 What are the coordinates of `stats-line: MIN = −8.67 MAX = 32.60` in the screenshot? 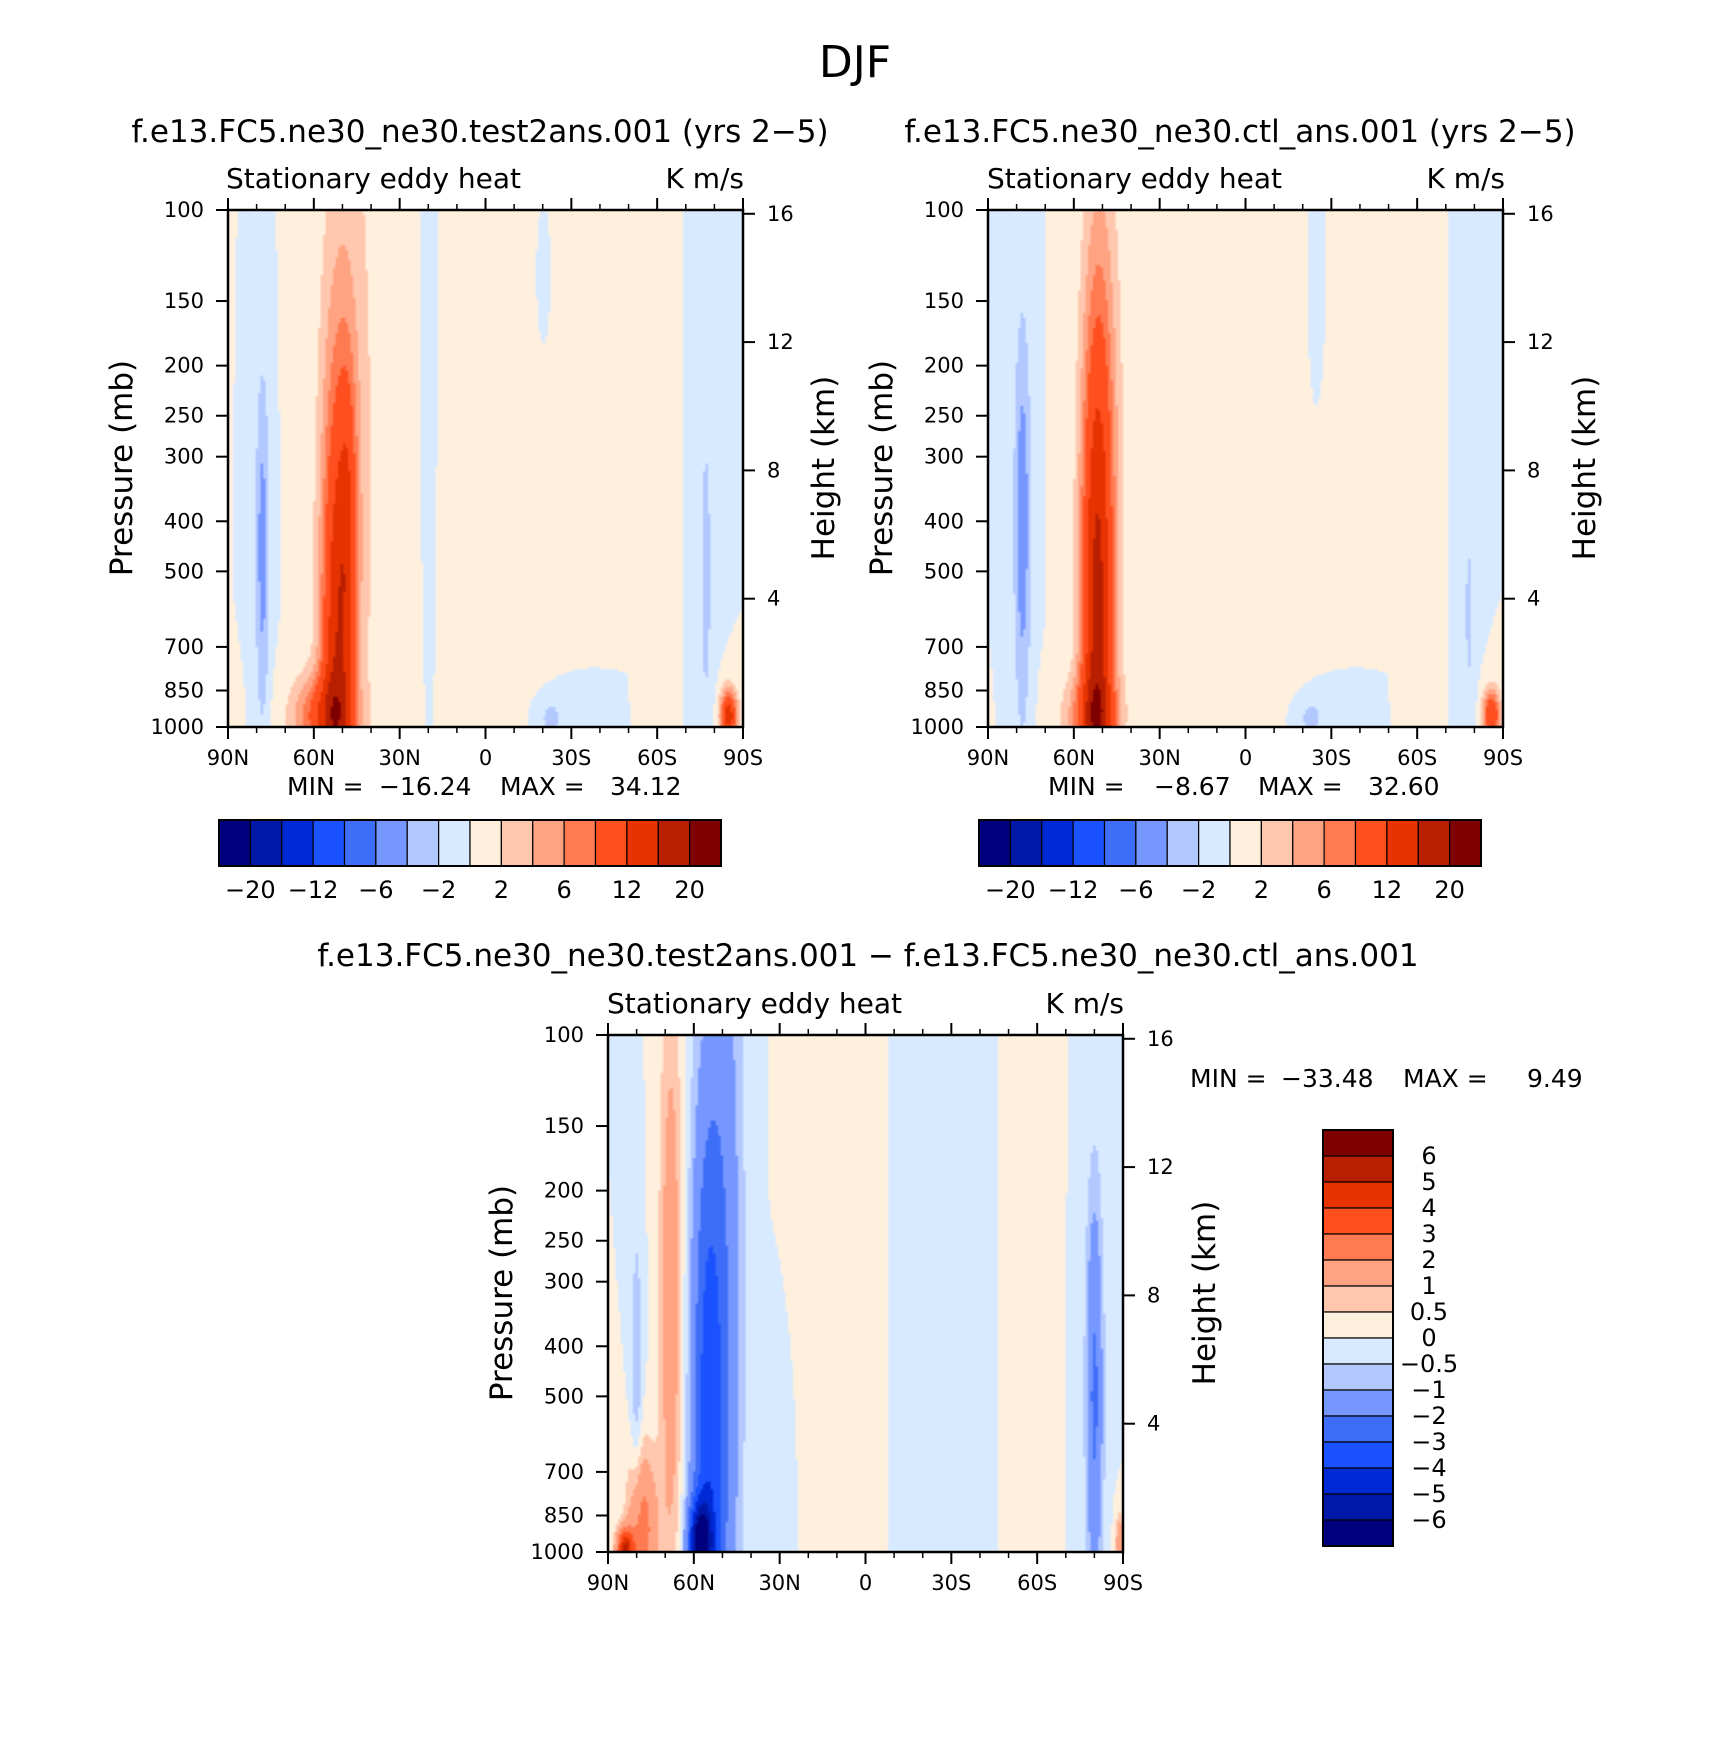 It's located at (1244, 786).